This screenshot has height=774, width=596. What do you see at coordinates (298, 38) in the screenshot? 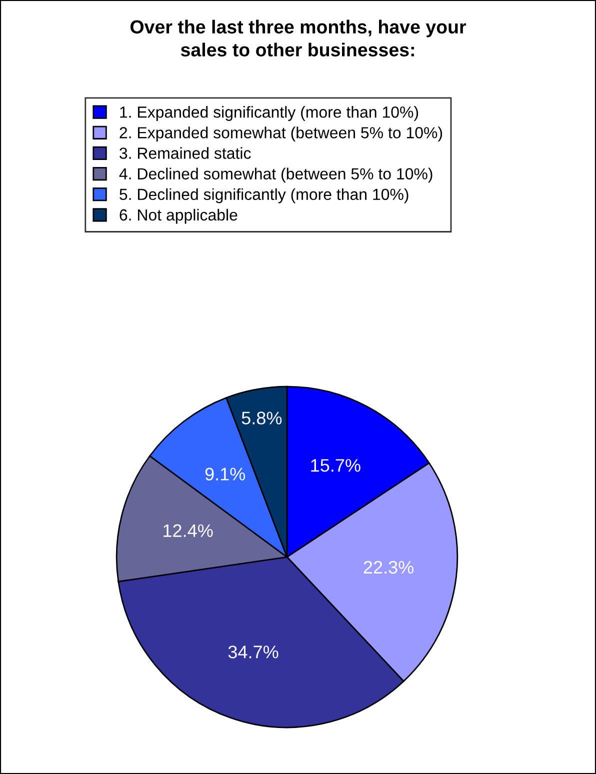
I see `chart-title: Over the last three months, have your sales to other businesses:` at bounding box center [298, 38].